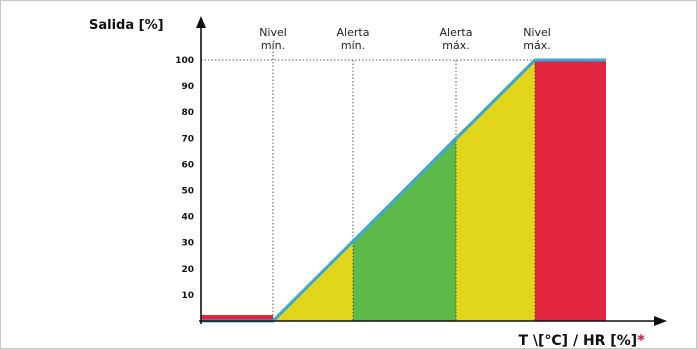  What do you see at coordinates (577, 341) in the screenshot?
I see `x-axis-label-text: T \[°C] / HR [%]` at bounding box center [577, 341].